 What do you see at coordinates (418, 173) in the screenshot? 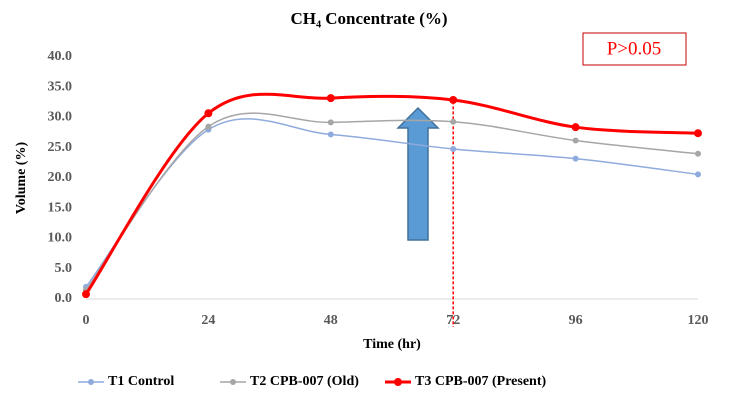
I see `arrow` at bounding box center [418, 173].